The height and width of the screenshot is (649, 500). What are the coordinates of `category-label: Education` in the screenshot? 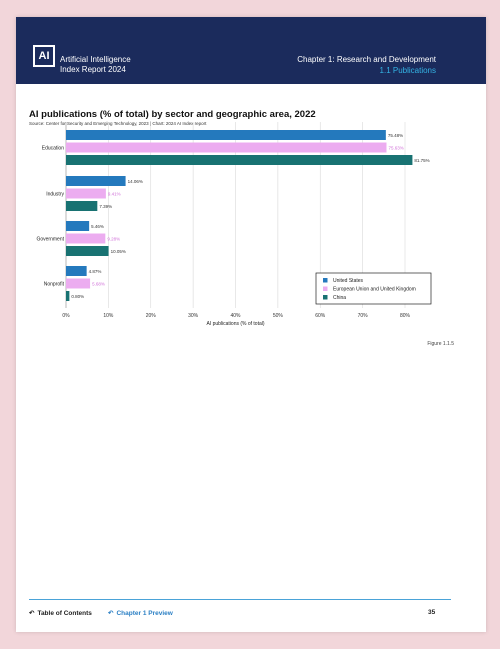 It's located at (53, 148).